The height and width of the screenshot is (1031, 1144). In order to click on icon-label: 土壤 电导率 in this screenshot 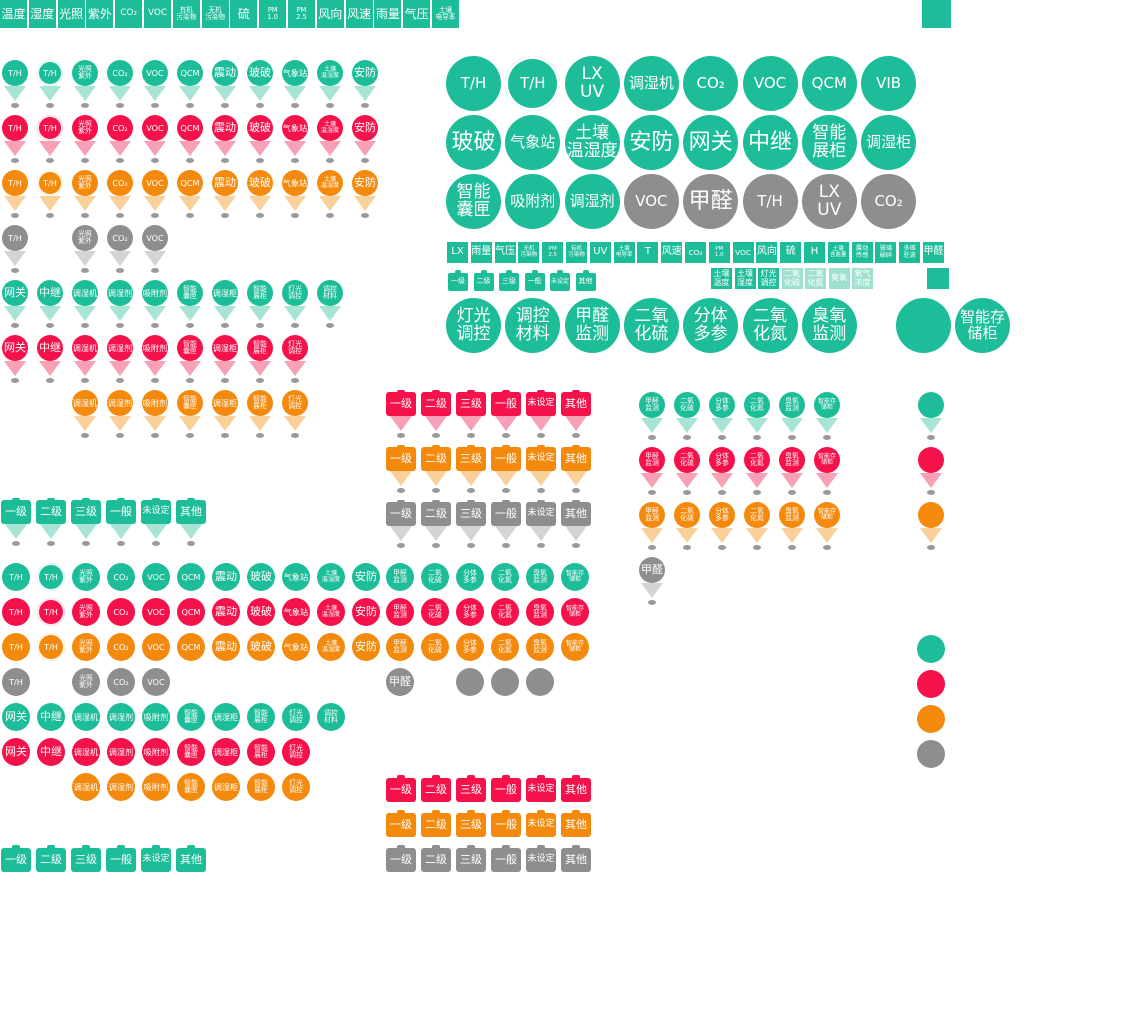, I will do `click(624, 251)`.